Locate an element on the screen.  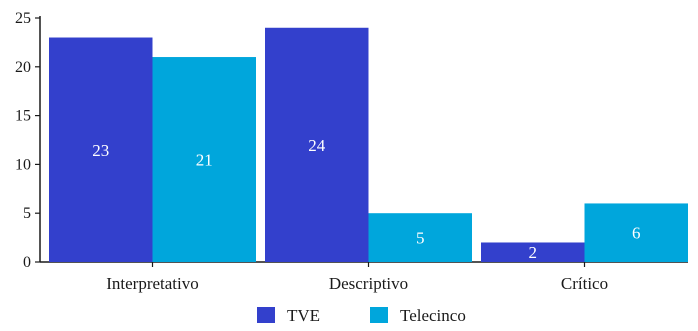
data-label: 24 is located at coordinates (317, 145).